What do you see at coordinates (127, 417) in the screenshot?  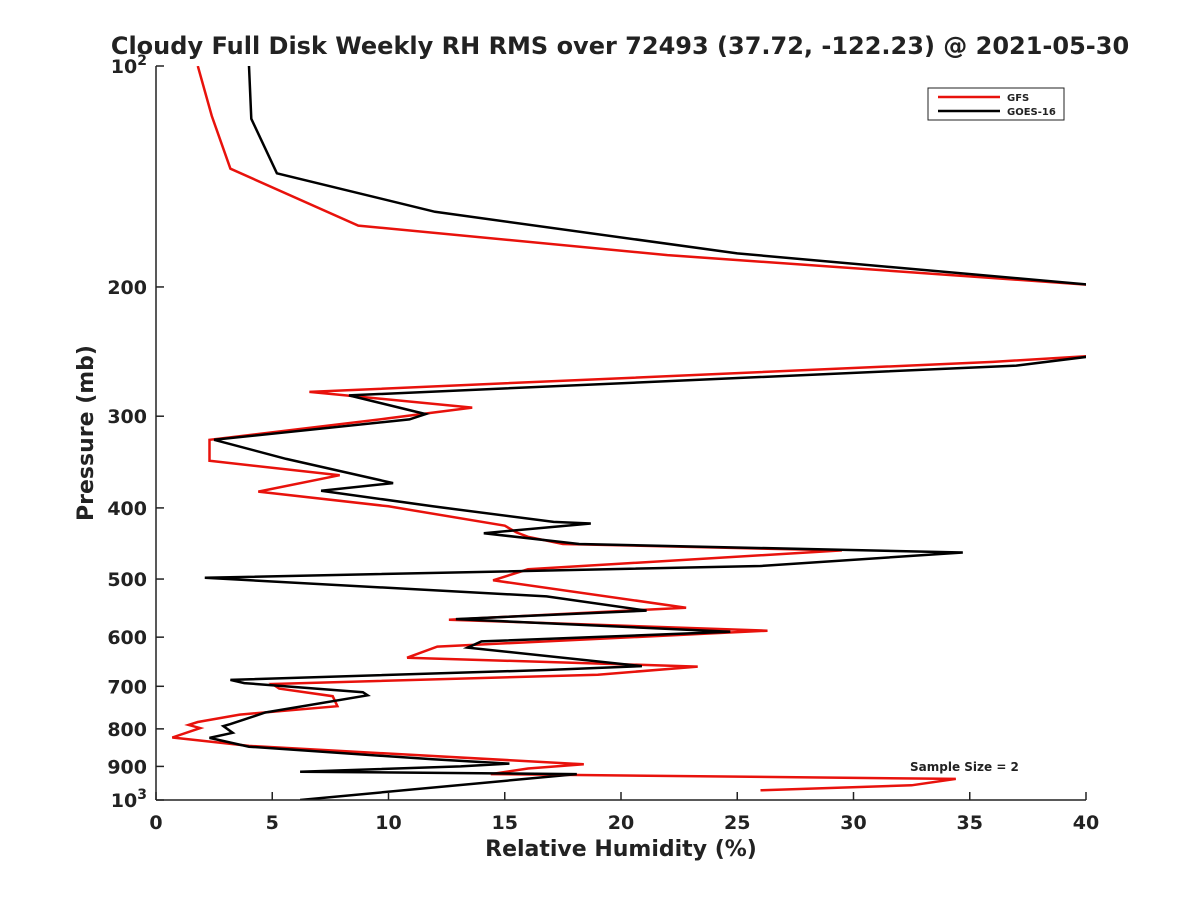 I see `y-tick-label: 300` at bounding box center [127, 417].